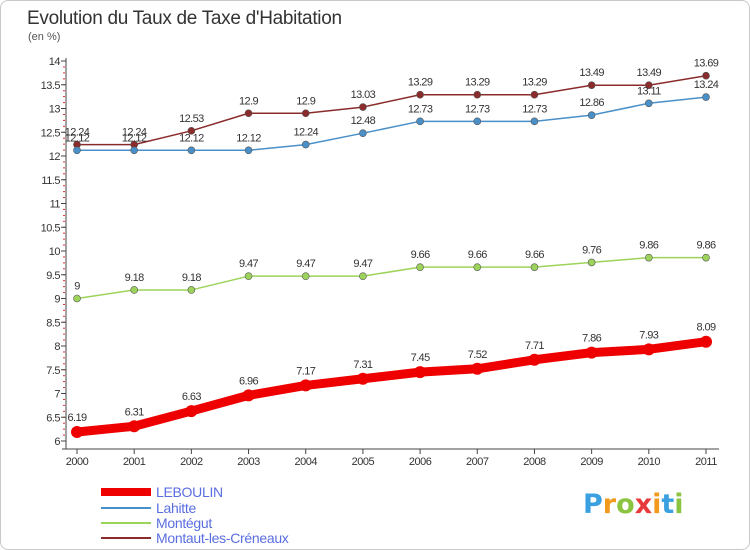  I want to click on y-tick-label: 11, so click(55, 205).